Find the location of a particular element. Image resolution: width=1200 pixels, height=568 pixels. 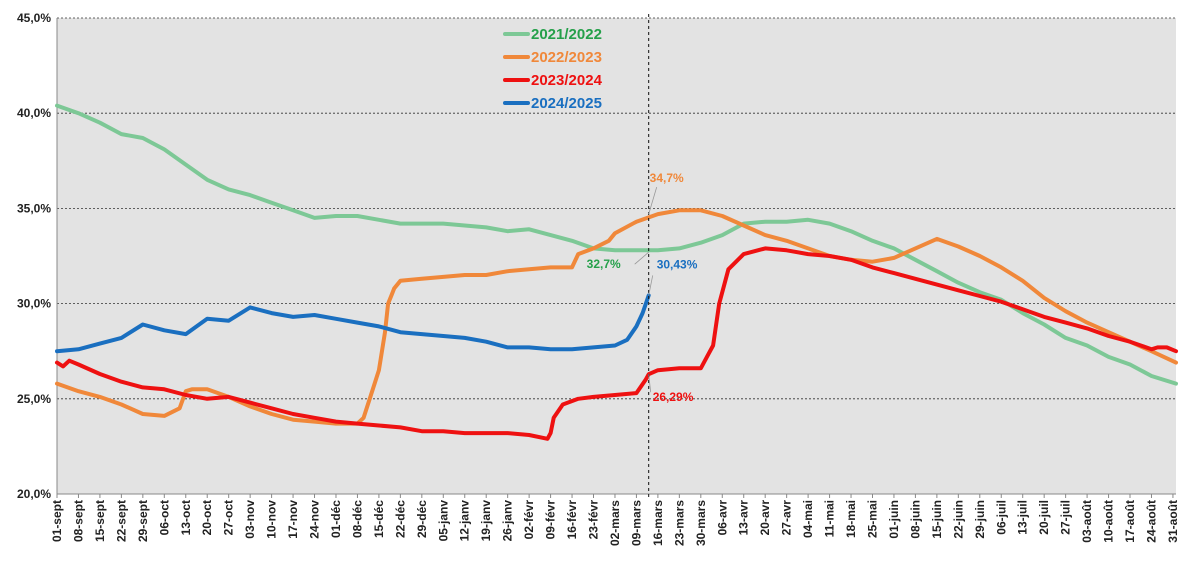

x-tick-label: 20-juil is located at coordinates (1044, 517).